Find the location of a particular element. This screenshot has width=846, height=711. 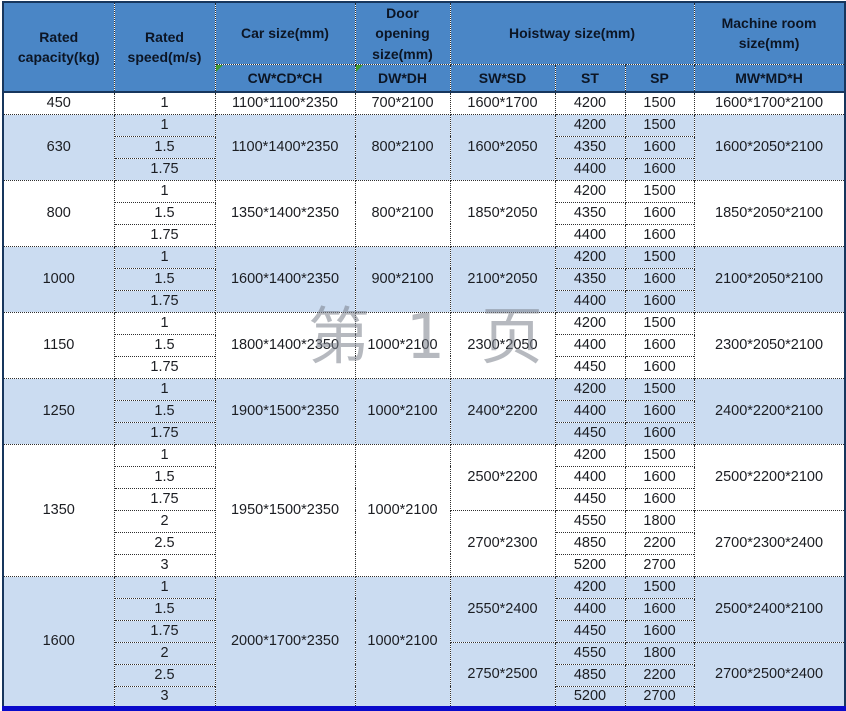

table-row: 3 5200 2700 is located at coordinates (424, 697).